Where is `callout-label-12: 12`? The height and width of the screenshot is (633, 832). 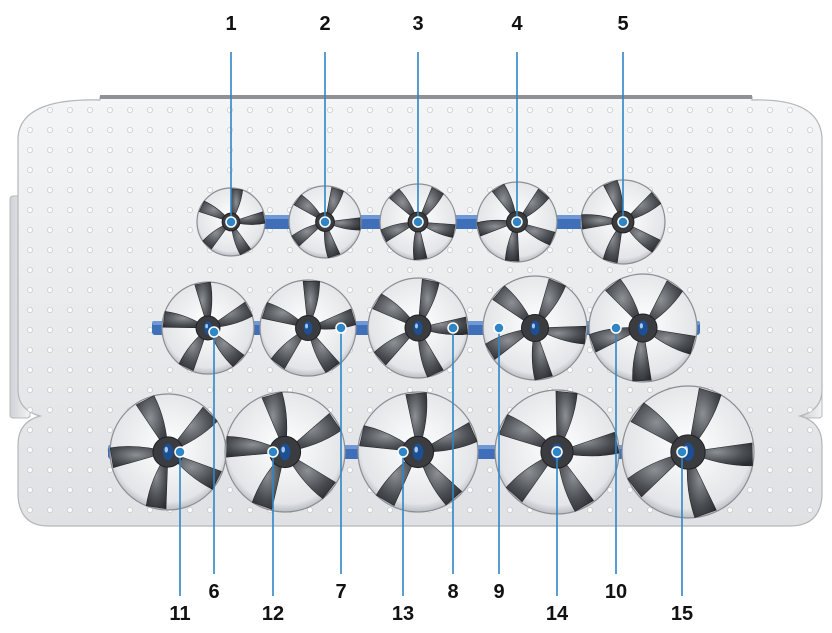 callout-label-12: 12 is located at coordinates (273, 614).